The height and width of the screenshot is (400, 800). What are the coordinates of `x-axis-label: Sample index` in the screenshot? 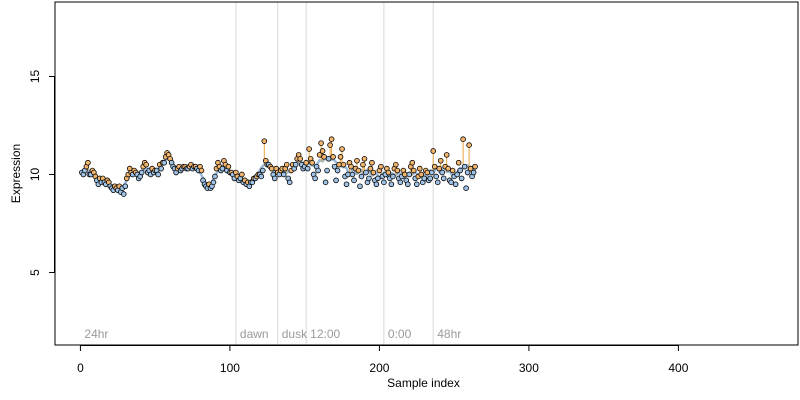 It's located at (423, 383).